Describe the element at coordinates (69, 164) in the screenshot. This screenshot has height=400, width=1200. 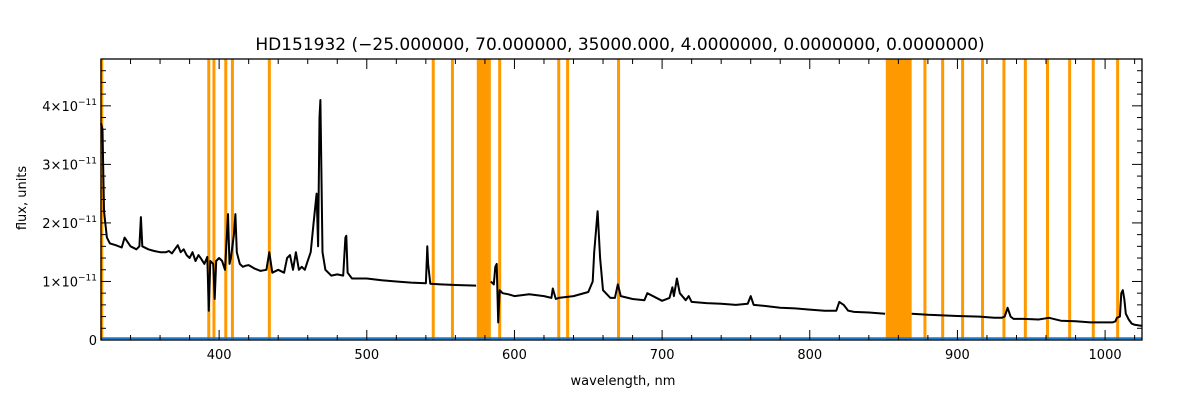
I see `y-tick-label: 3×10⁻¹¹` at that location.